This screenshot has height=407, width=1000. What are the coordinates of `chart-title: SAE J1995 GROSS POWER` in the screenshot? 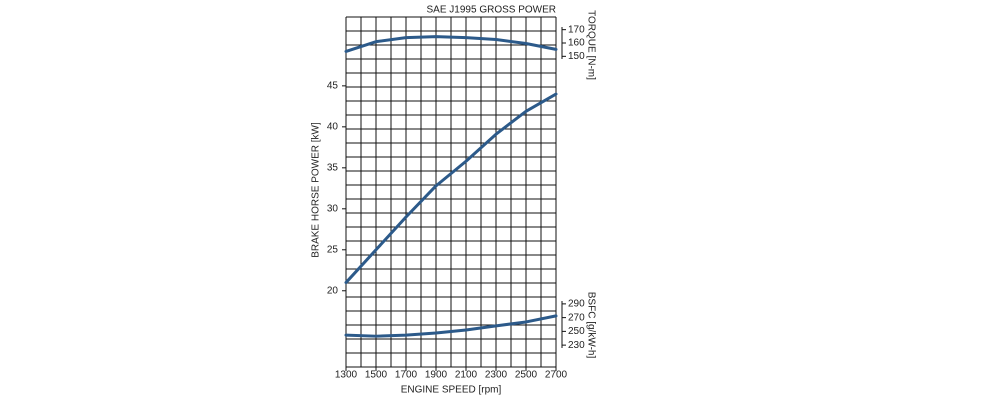 It's located at (492, 10).